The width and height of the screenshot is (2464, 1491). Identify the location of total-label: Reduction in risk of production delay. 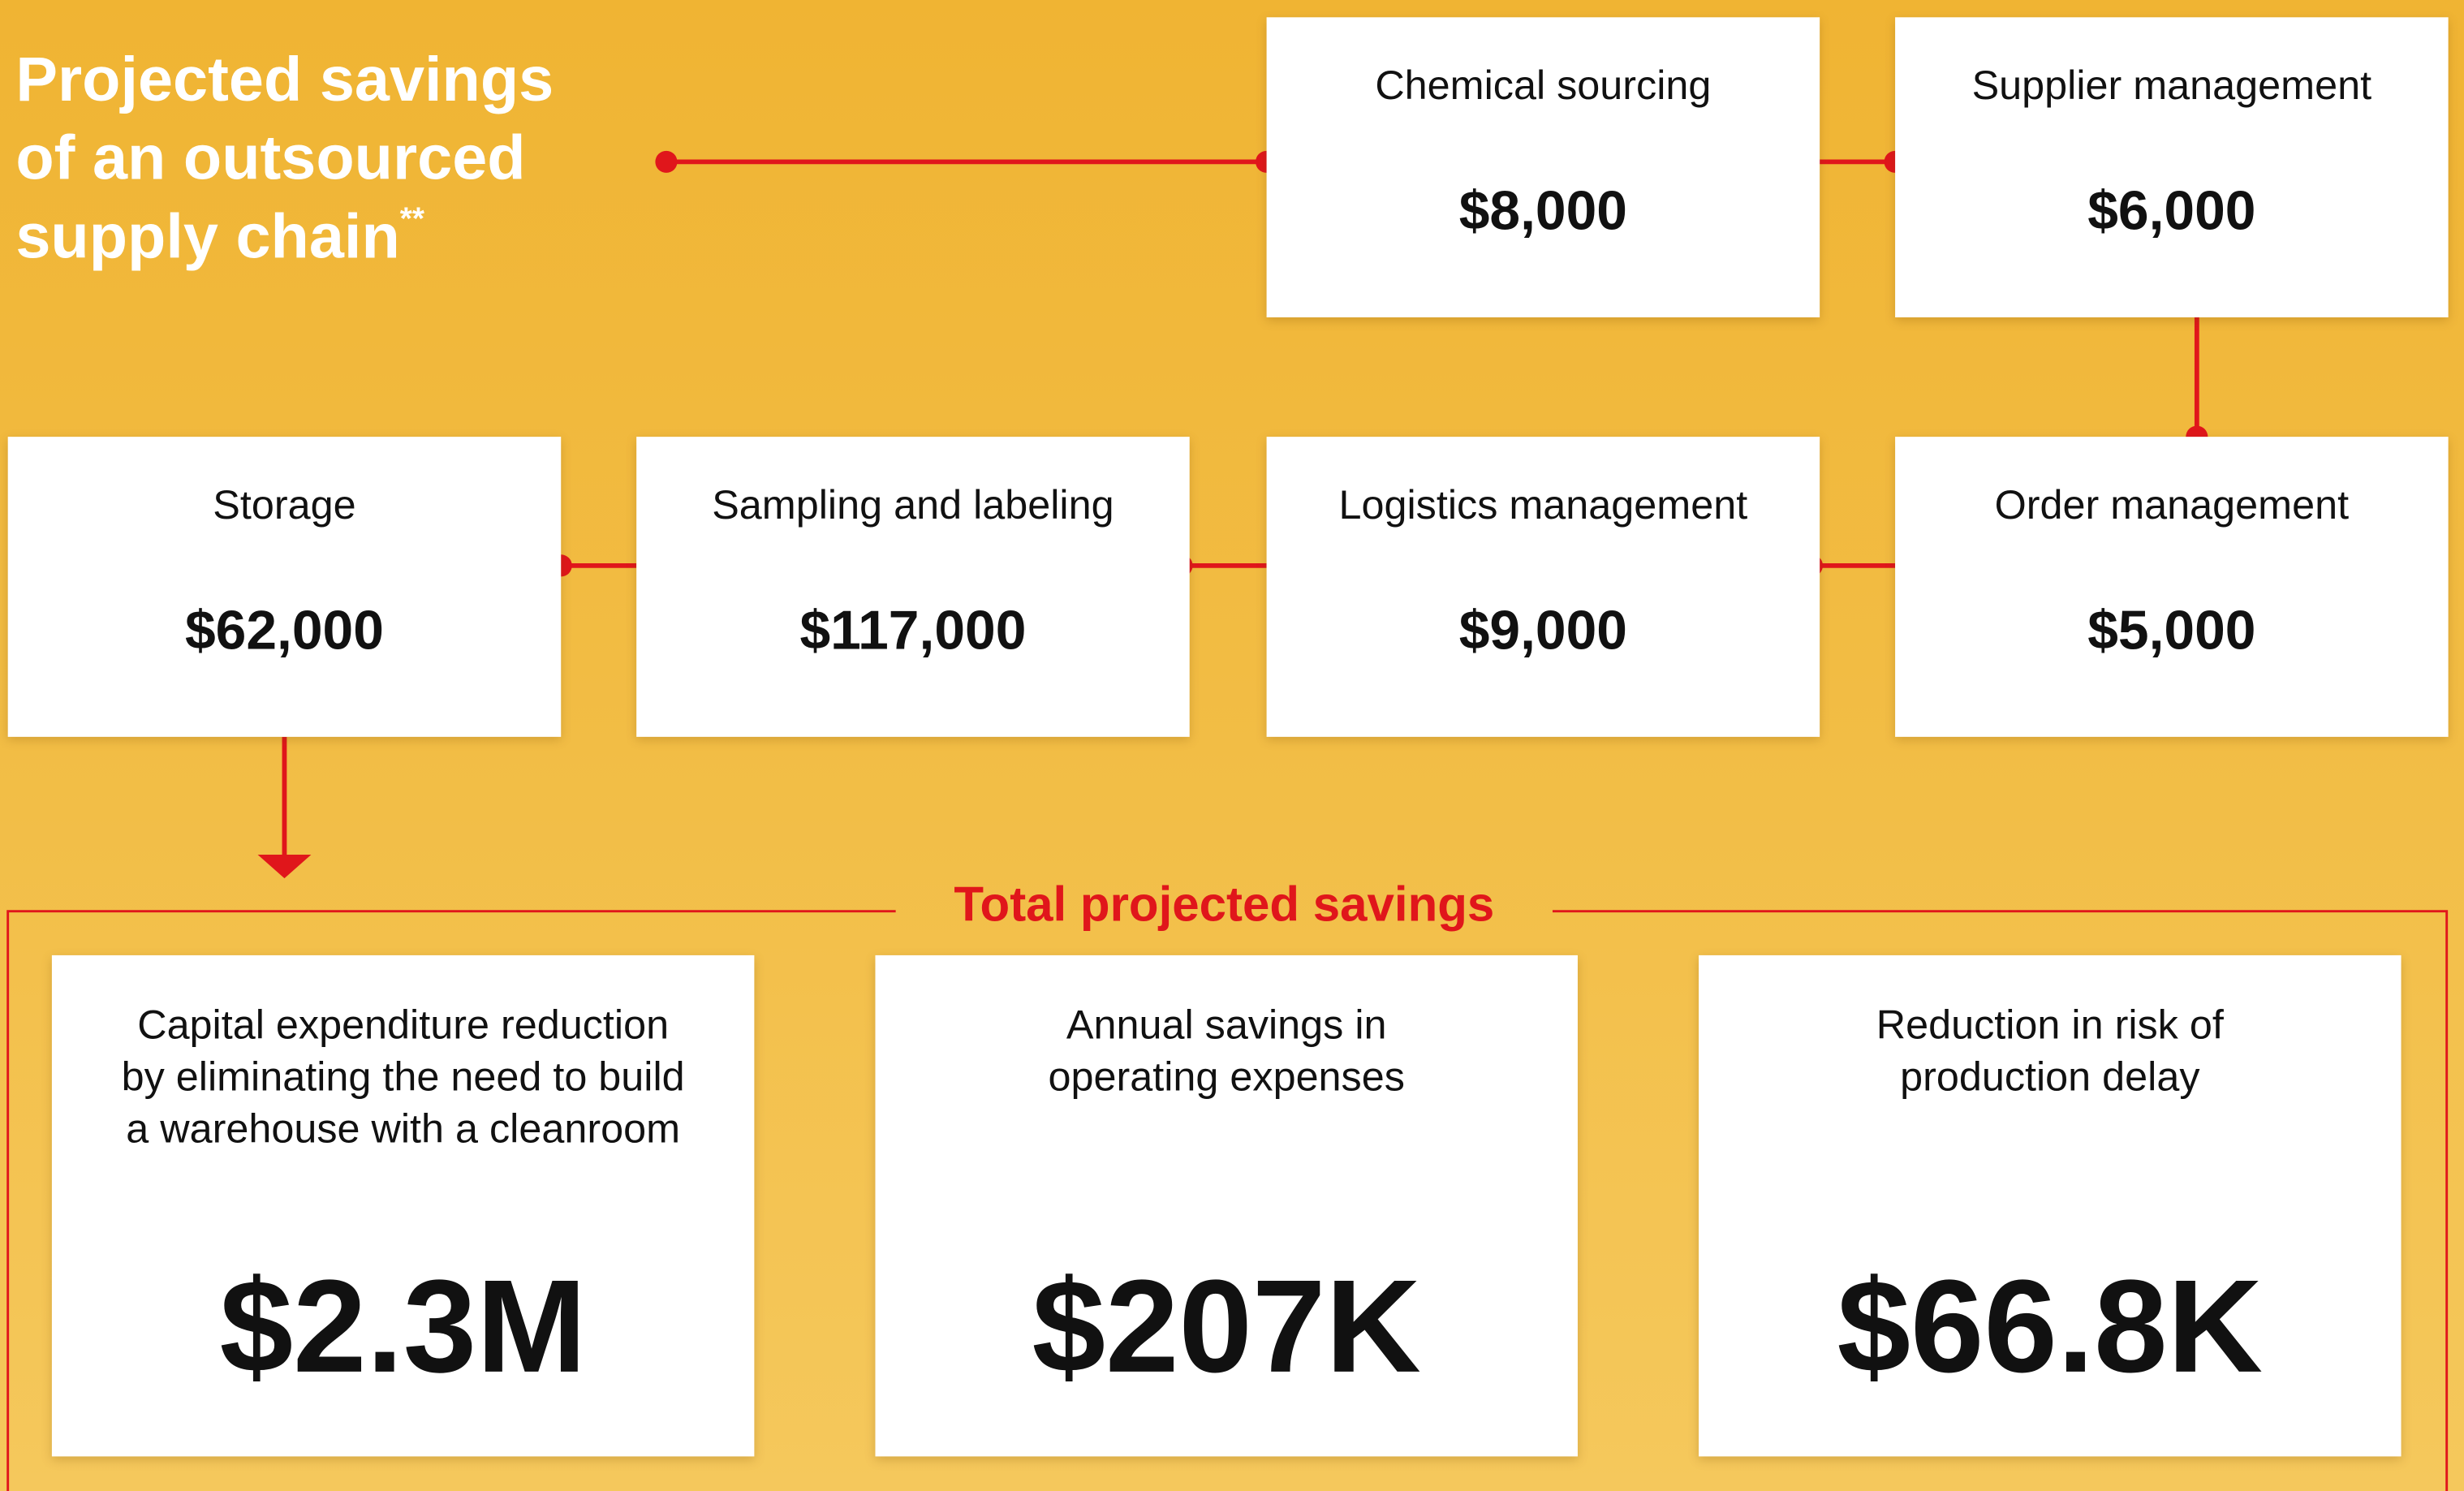
(2050, 1051).